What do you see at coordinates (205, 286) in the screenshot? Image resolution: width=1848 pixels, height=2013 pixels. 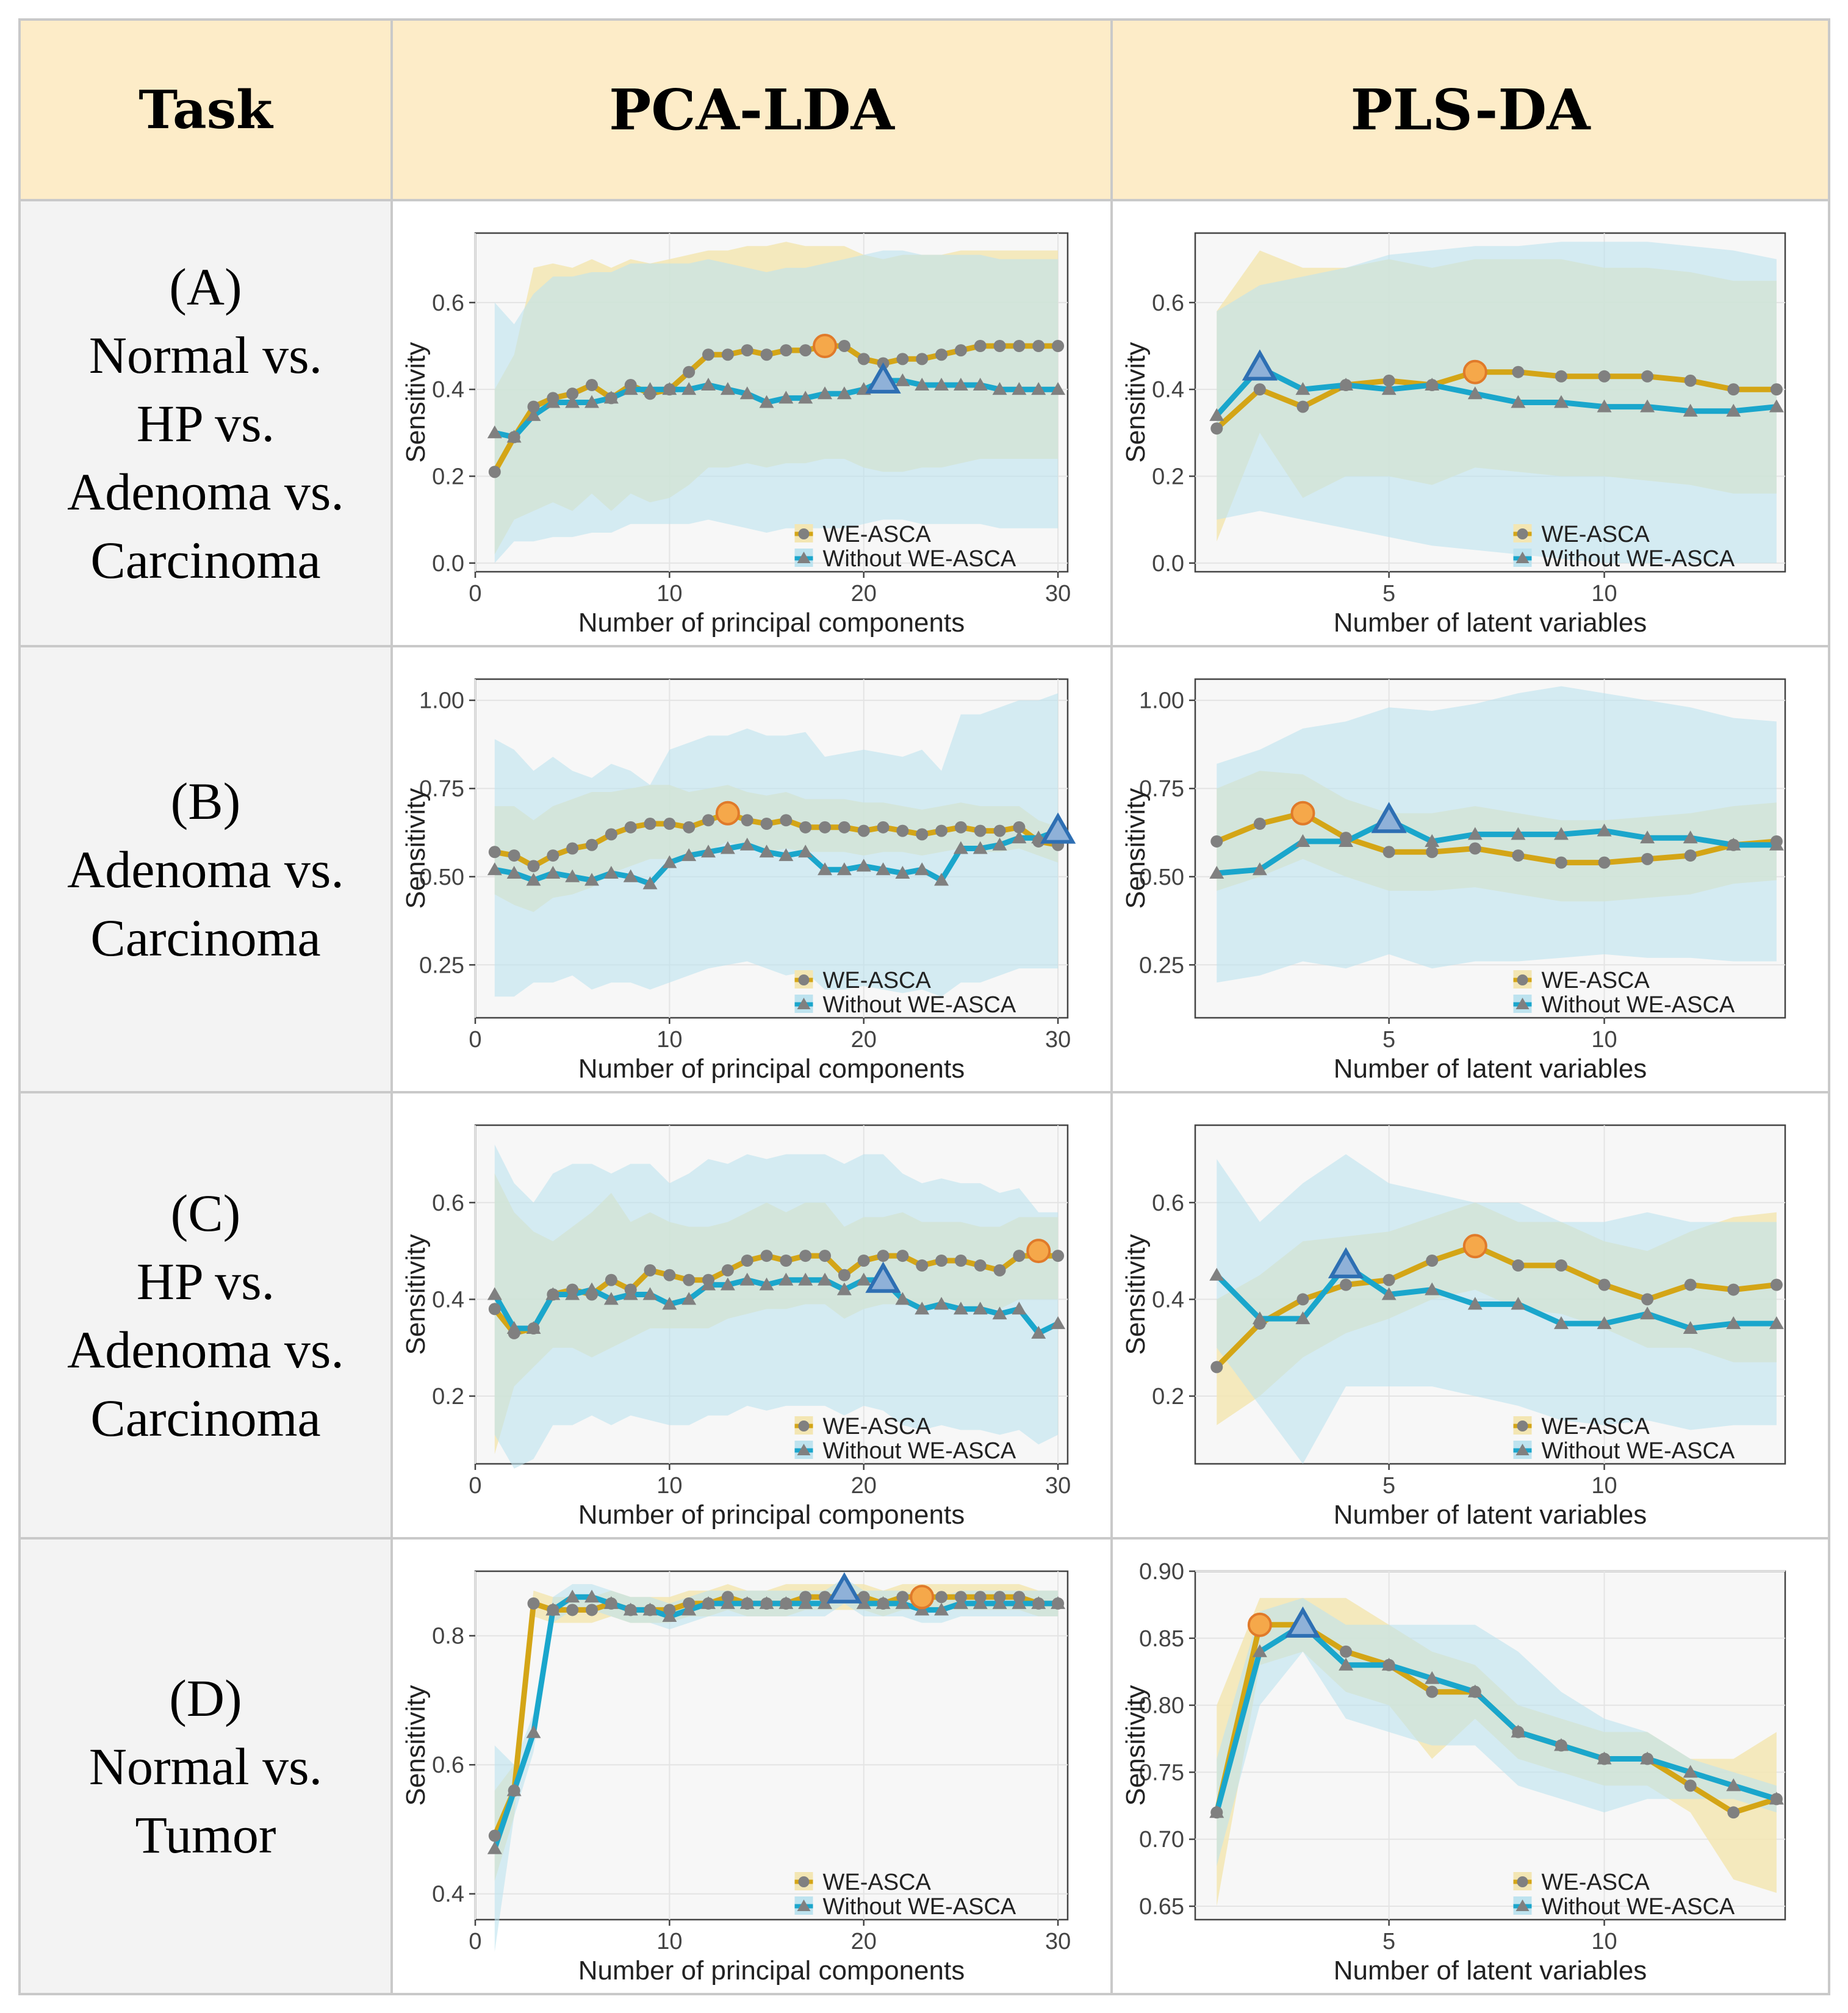 I see `task-label: (A)` at bounding box center [205, 286].